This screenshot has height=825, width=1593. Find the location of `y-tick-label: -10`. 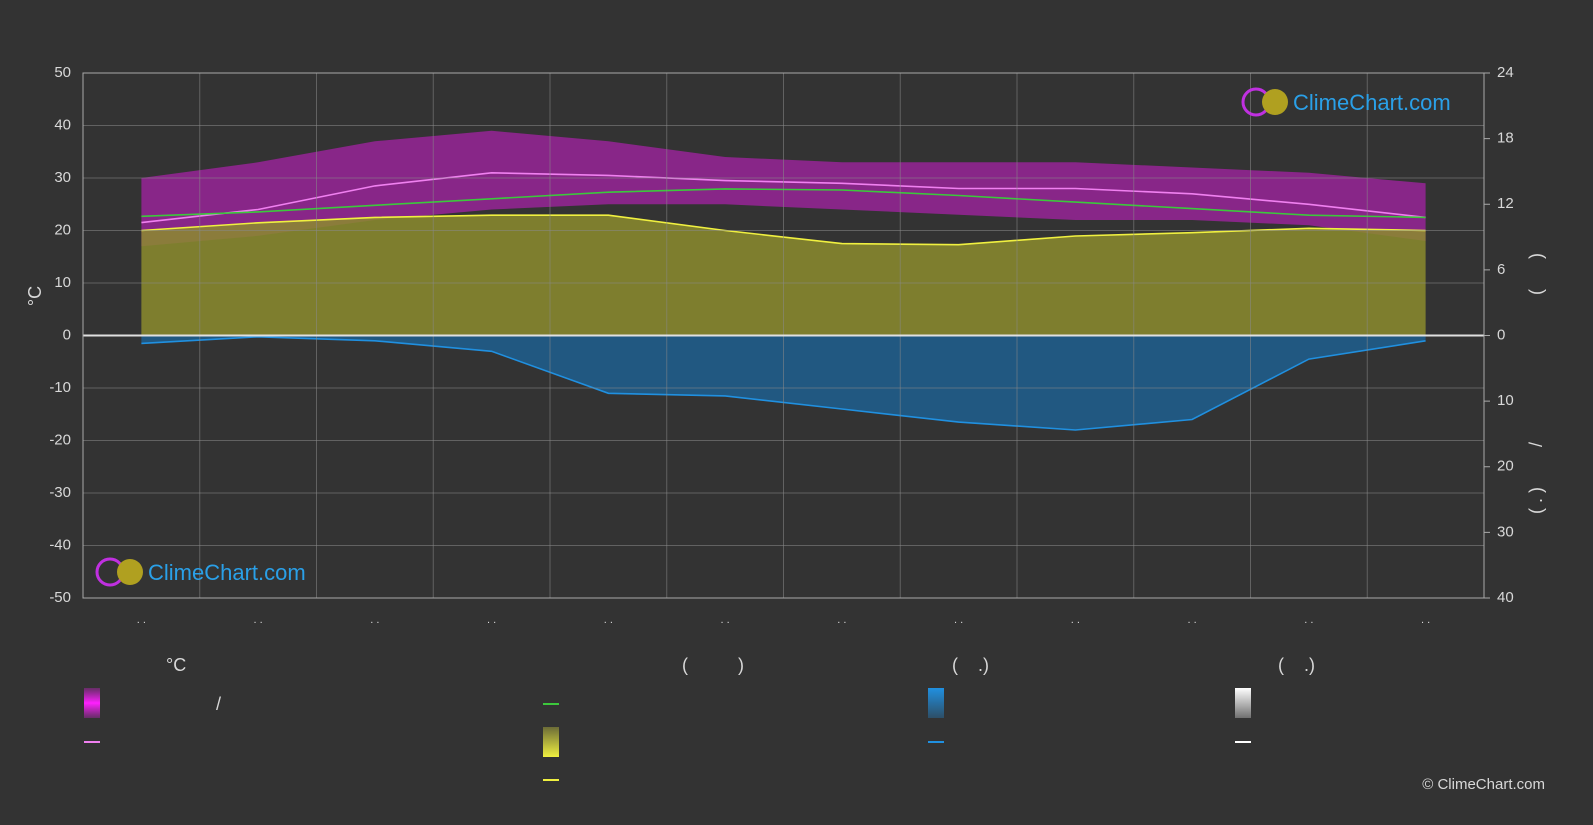

y-tick-label: -10 is located at coordinates (60, 387).